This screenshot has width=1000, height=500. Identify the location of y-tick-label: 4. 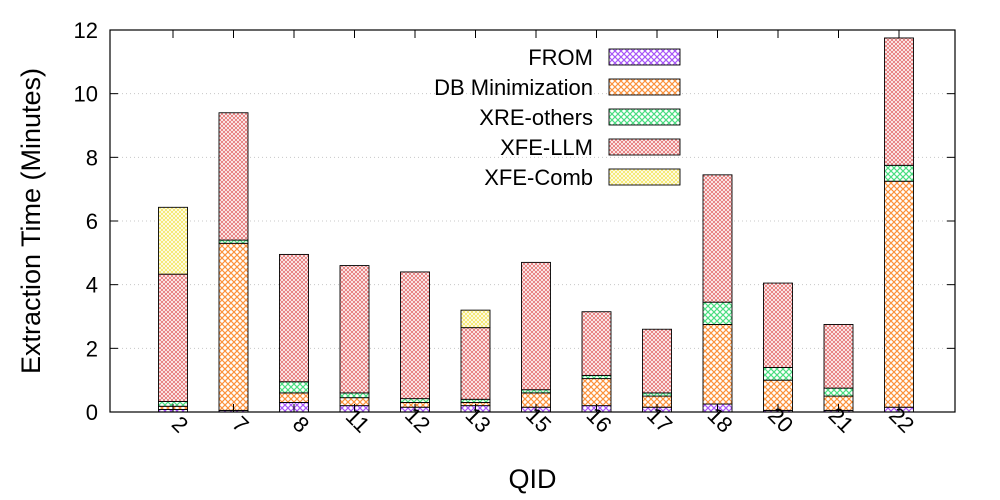
(92, 285).